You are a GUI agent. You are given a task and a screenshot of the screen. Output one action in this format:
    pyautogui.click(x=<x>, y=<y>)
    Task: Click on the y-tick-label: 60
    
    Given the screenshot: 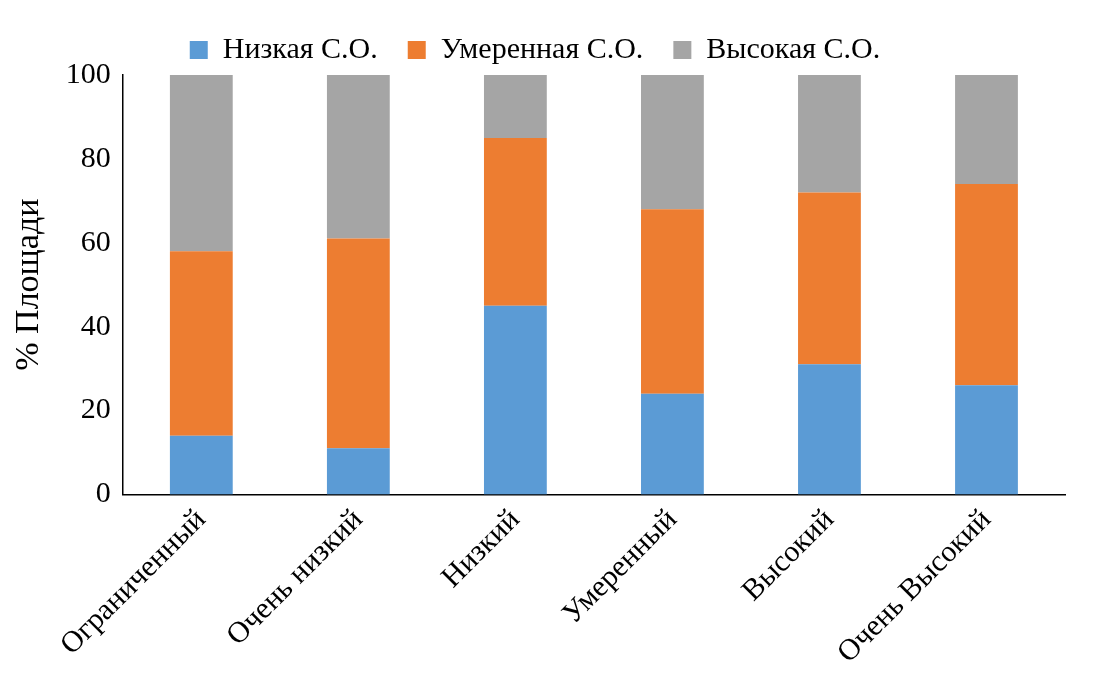 What is the action you would take?
    pyautogui.click(x=95, y=240)
    